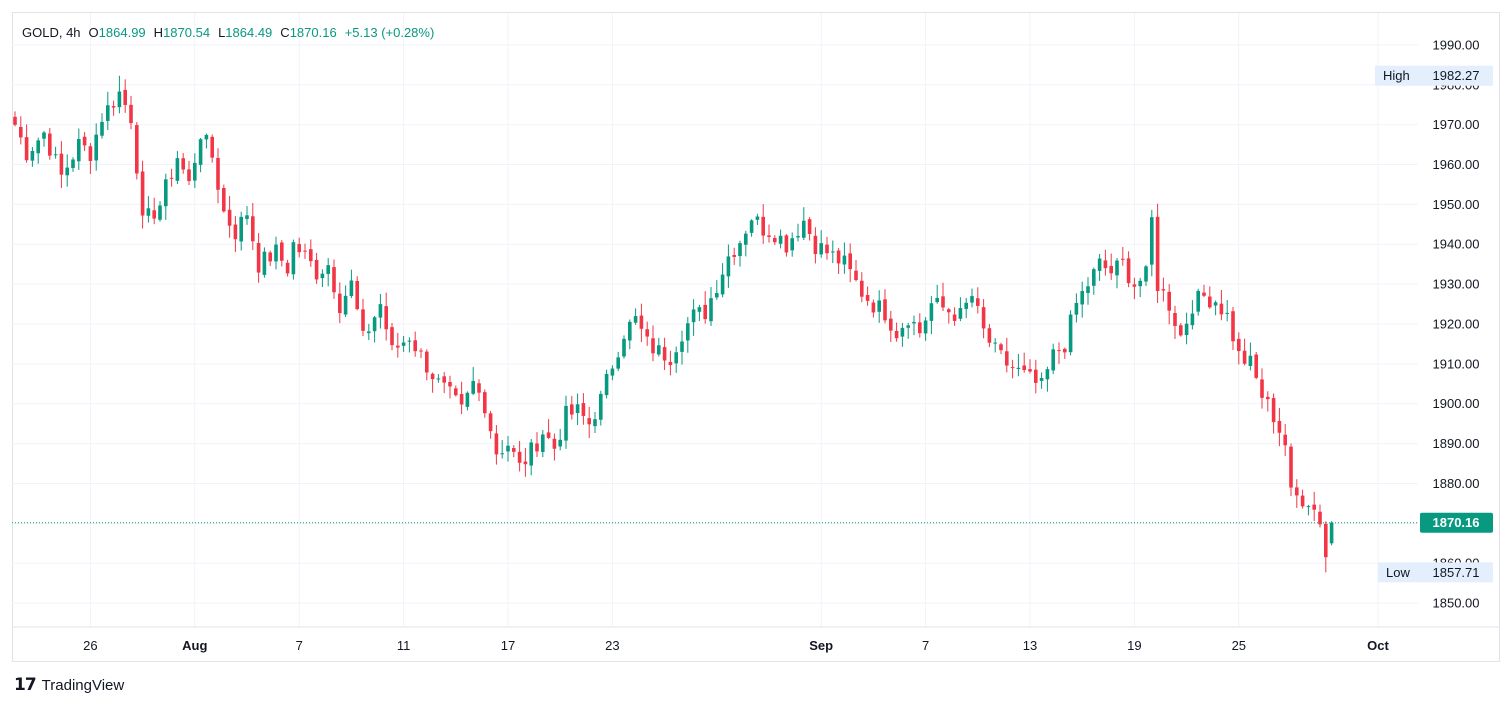 This screenshot has width=1512, height=706. I want to click on price-tick-label: 1880.00, so click(1456, 483).